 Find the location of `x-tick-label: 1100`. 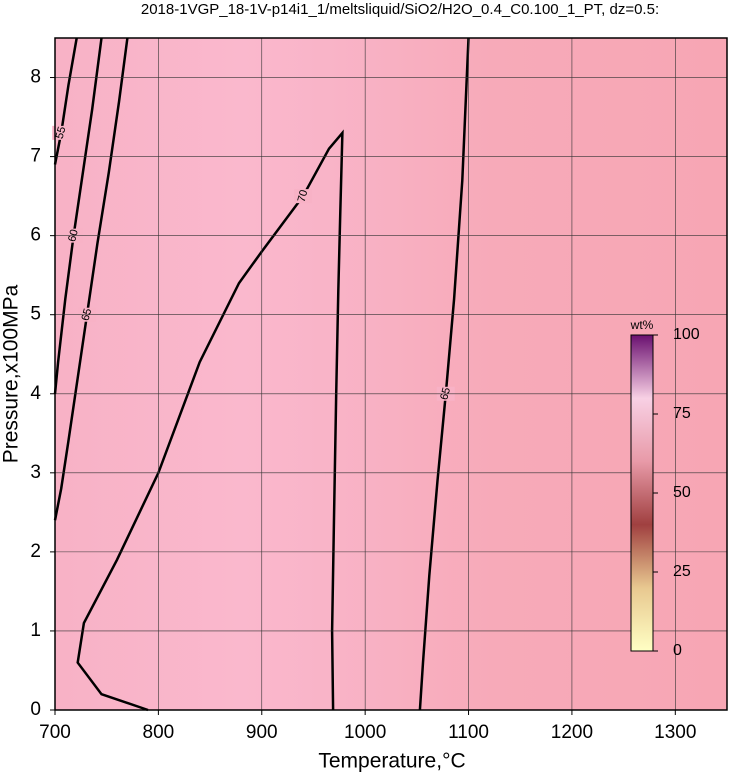

x-tick-label: 1100 is located at coordinates (468, 732).